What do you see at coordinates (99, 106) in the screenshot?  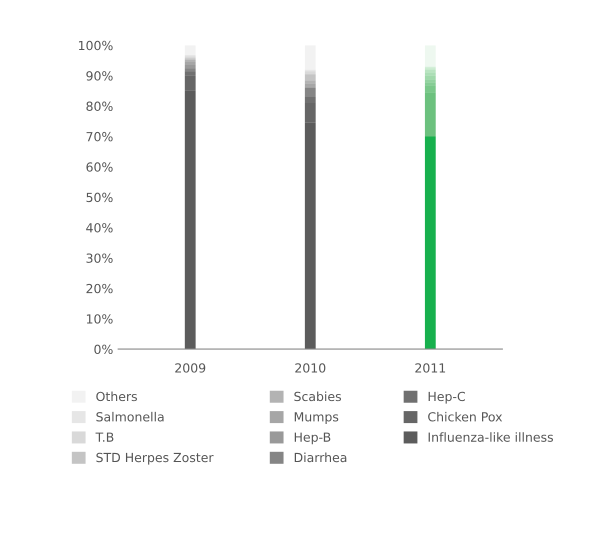 I see `y-tick-label: 80%` at bounding box center [99, 106].